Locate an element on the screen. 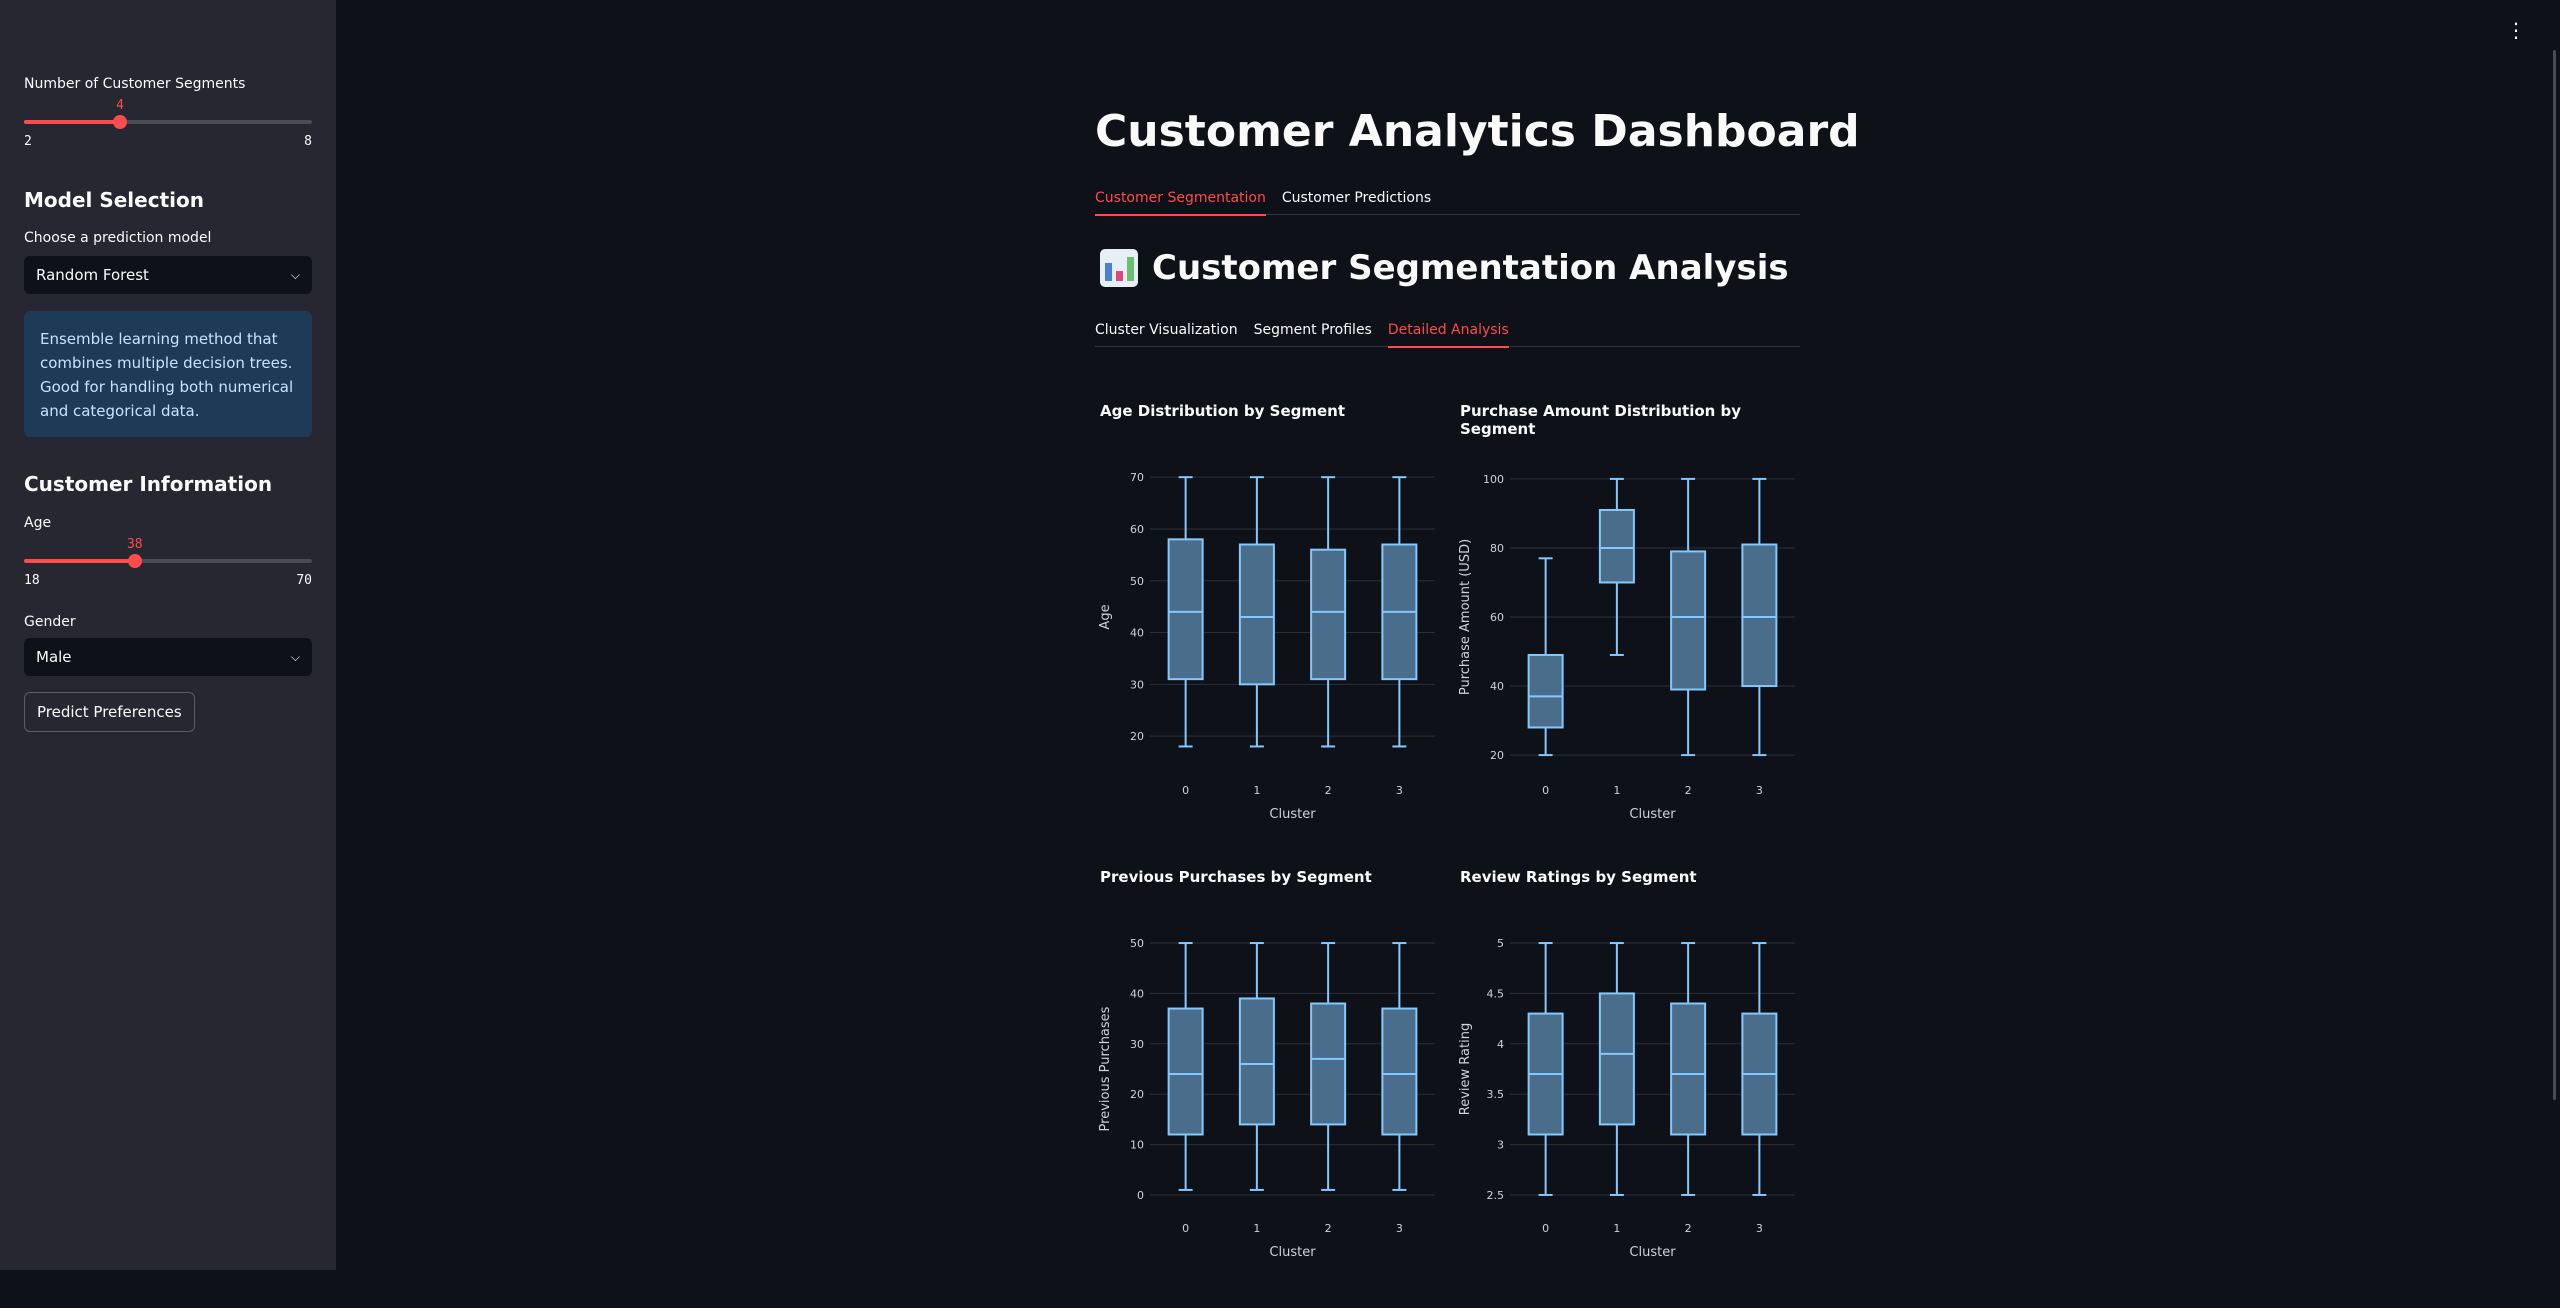 Image resolution: width=2560 pixels, height=1308 pixels. slider-min: 18 is located at coordinates (32, 580).